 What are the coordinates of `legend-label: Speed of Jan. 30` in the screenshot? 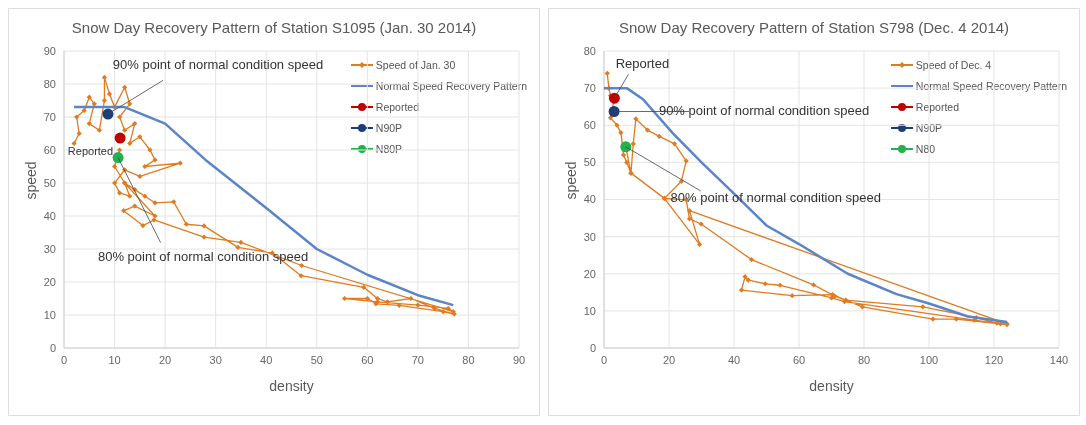 It's located at (415, 65).